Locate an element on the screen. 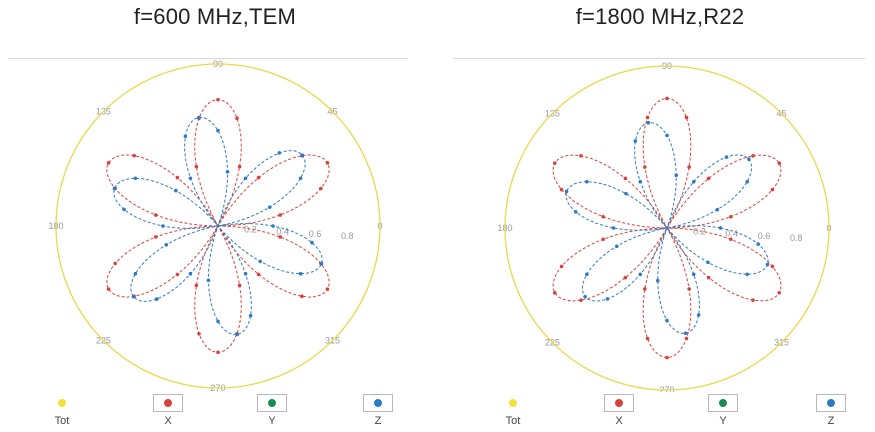 The height and width of the screenshot is (432, 875). legend-label: Z is located at coordinates (378, 421).